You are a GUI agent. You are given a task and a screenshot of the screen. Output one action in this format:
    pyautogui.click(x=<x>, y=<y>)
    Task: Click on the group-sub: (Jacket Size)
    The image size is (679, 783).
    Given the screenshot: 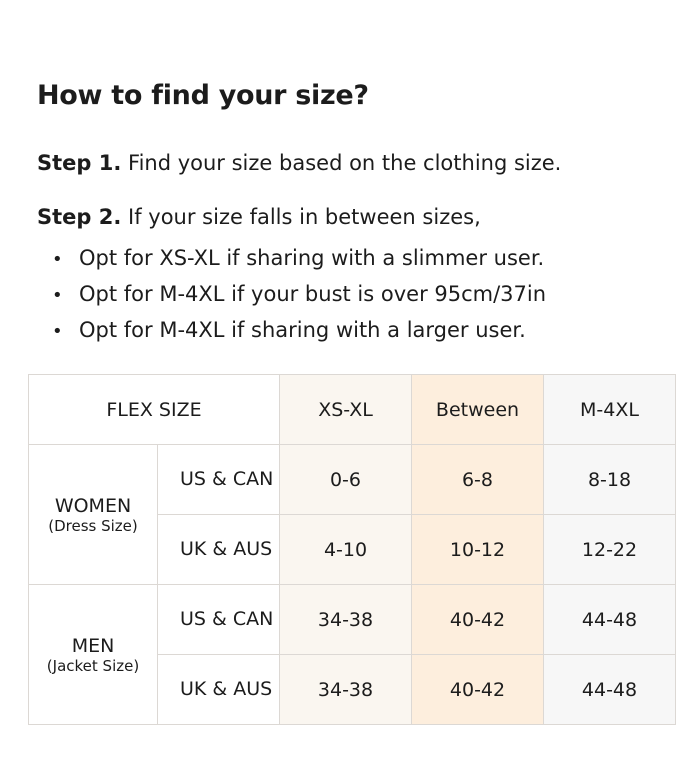 What is the action you would take?
    pyautogui.click(x=93, y=665)
    